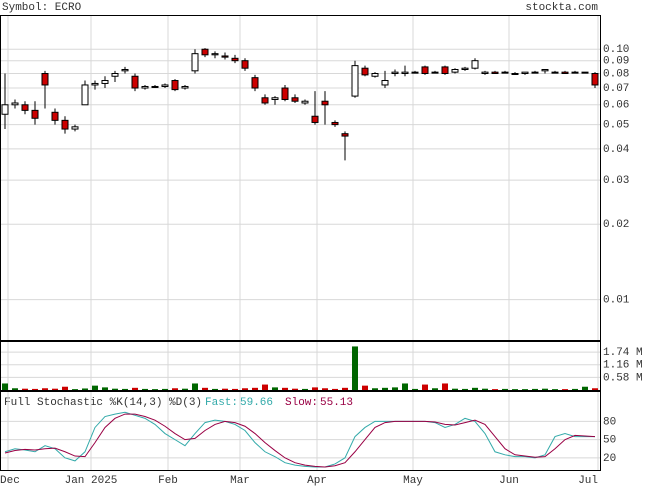 The width and height of the screenshot is (655, 486). Describe the element at coordinates (616, 301) in the screenshot. I see `y-tick-label: 0.01` at that location.